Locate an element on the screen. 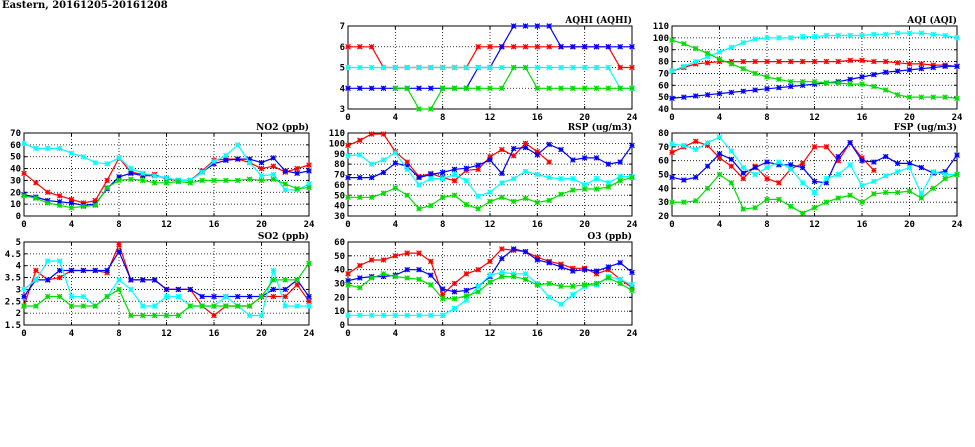 Image resolution: width=975 pixels, height=447 pixels. series-cyan is located at coordinates (166, 166).